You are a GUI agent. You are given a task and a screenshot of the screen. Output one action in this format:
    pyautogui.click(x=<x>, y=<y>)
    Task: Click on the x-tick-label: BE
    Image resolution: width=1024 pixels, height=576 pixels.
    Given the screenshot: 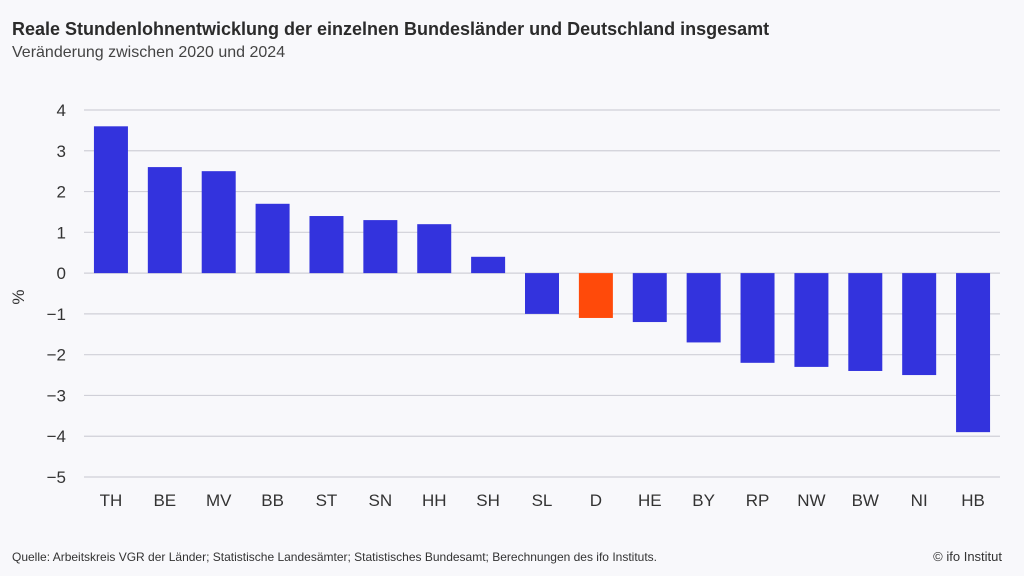 What is the action you would take?
    pyautogui.click(x=164, y=500)
    